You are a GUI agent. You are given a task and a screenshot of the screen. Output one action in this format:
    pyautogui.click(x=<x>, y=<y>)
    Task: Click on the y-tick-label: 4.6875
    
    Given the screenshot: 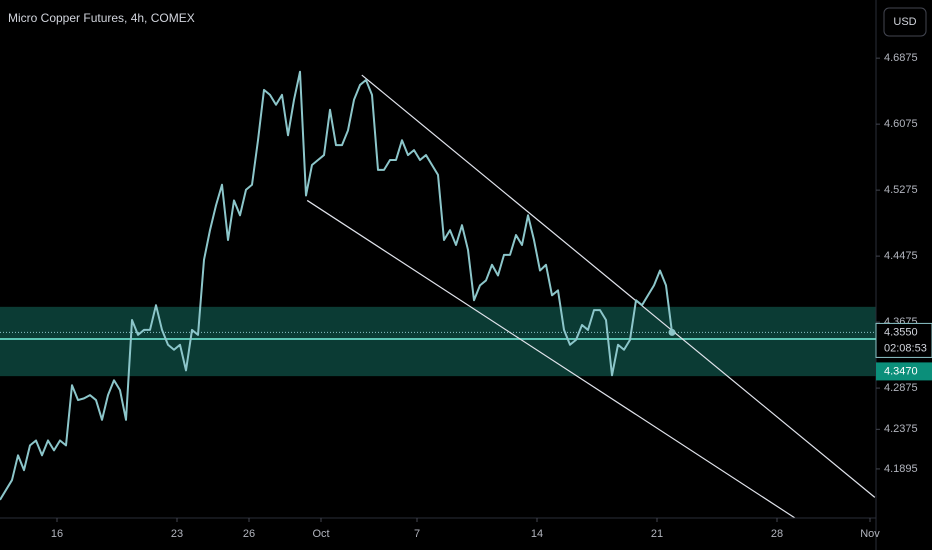 What is the action you would take?
    pyautogui.click(x=901, y=58)
    